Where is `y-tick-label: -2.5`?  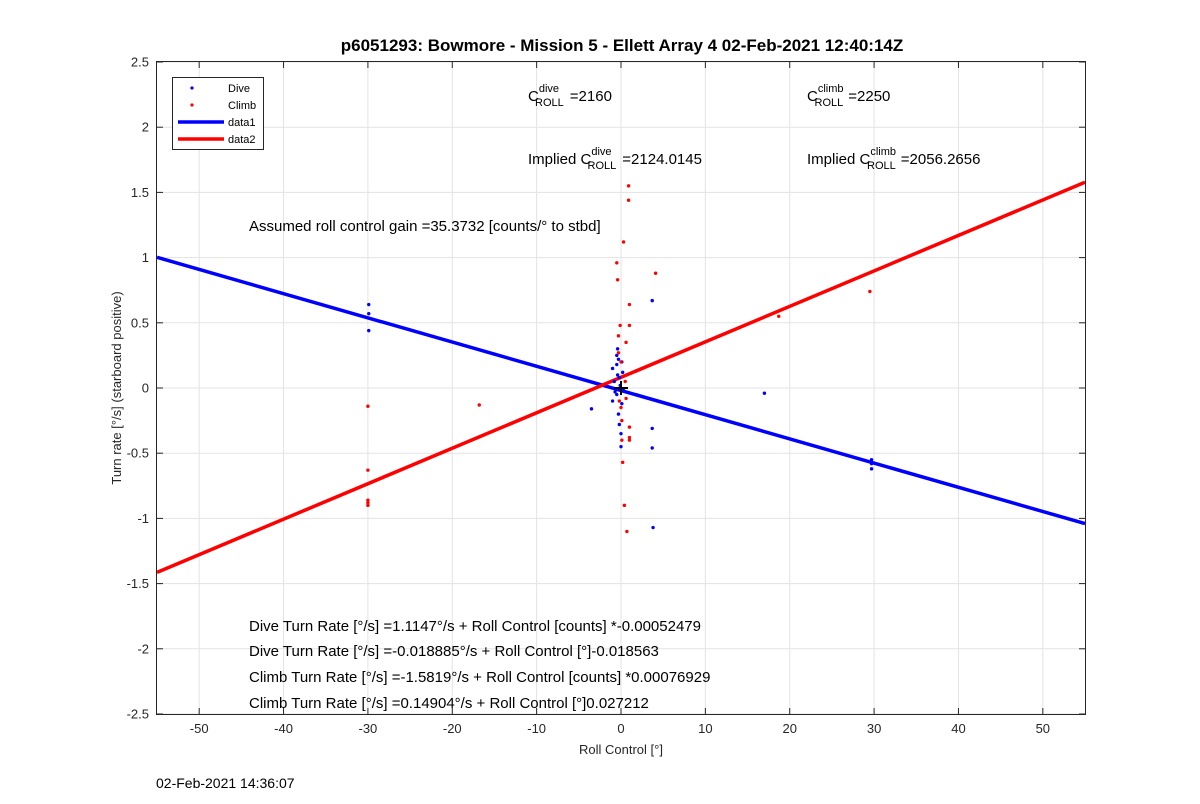
y-tick-label: -2.5 is located at coordinates (138, 714).